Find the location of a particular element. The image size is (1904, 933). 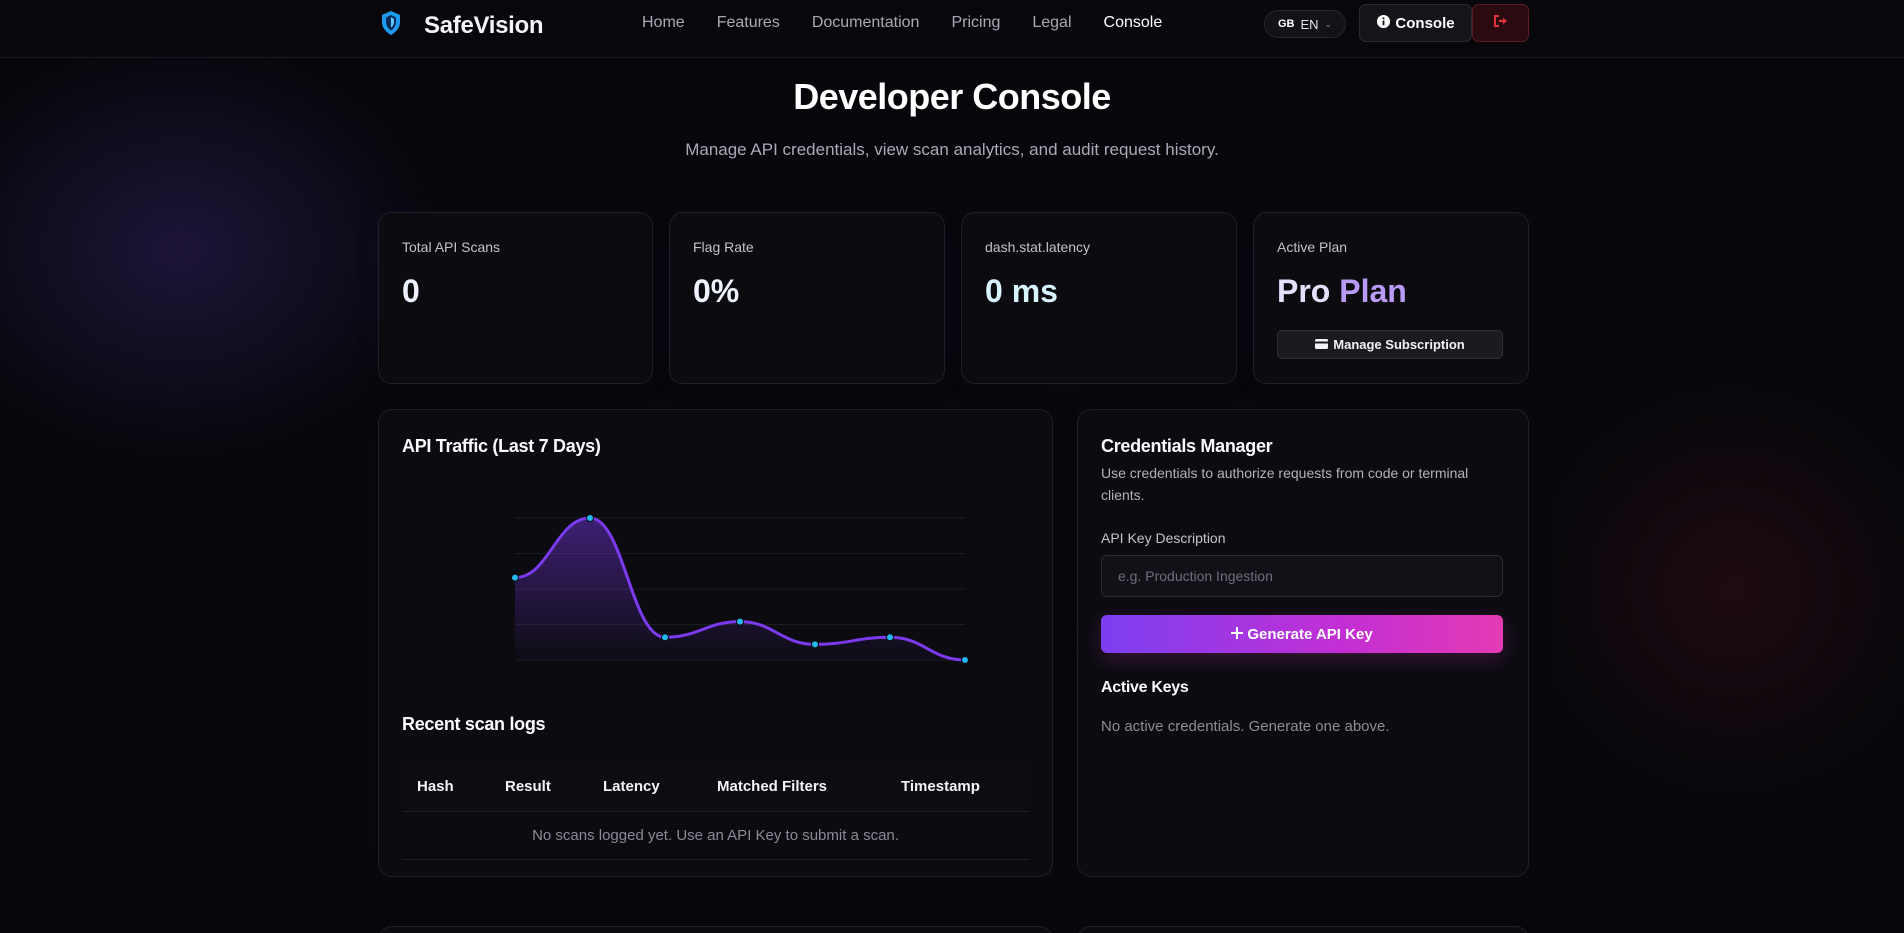

bottom-card-left is located at coordinates (715, 929).